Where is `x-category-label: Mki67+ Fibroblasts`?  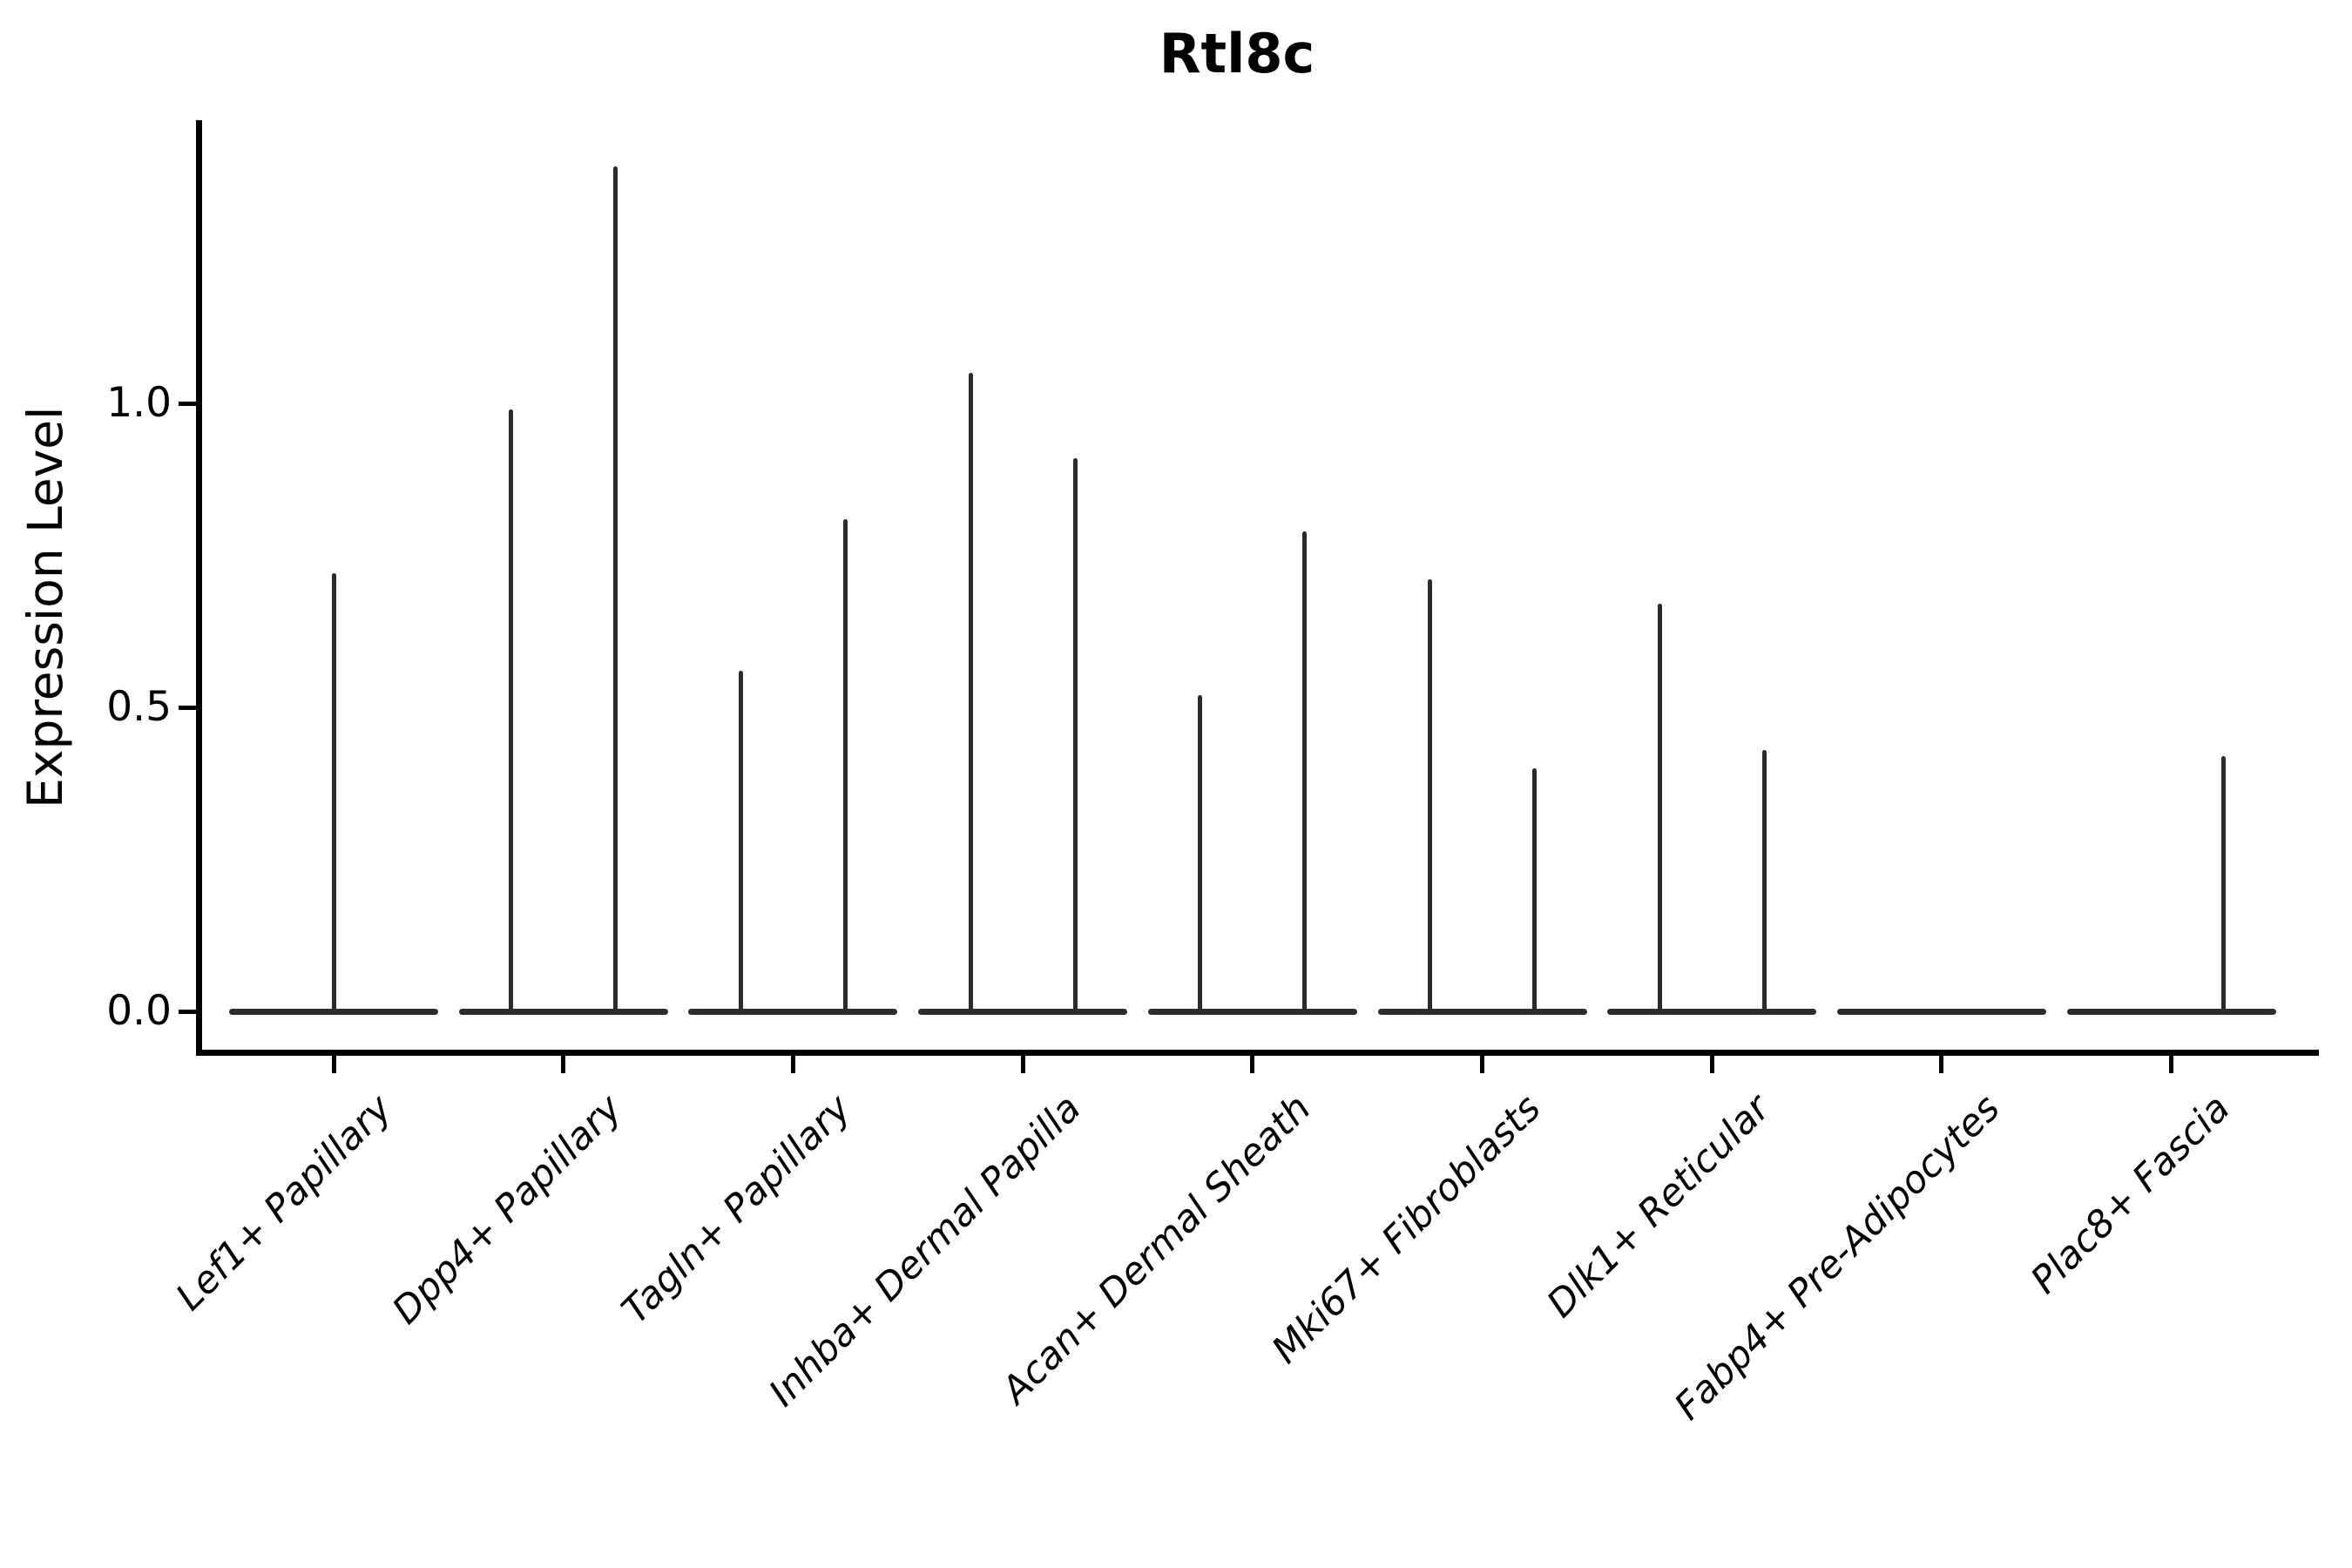
x-category-label: Mki67+ Fibroblasts is located at coordinates (1407, 1230).